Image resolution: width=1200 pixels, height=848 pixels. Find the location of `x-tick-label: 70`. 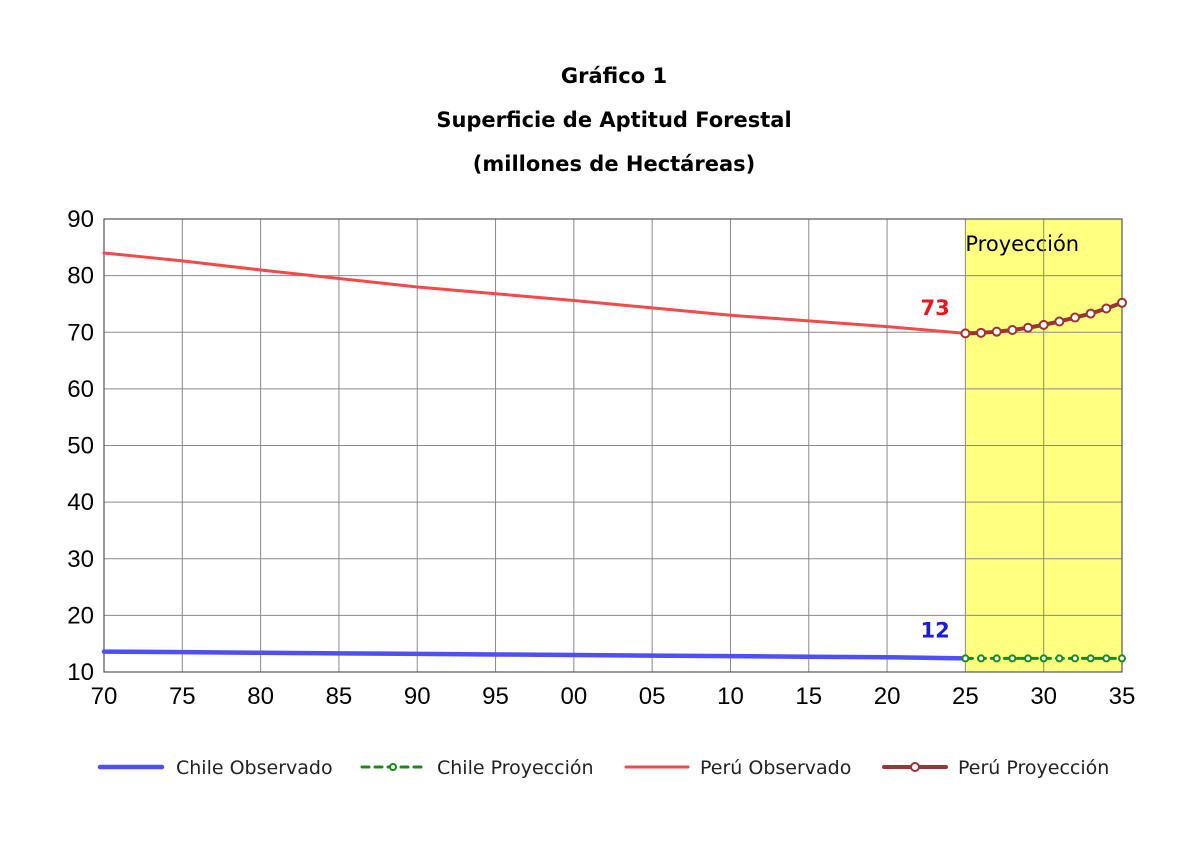

x-tick-label: 70 is located at coordinates (104, 696).